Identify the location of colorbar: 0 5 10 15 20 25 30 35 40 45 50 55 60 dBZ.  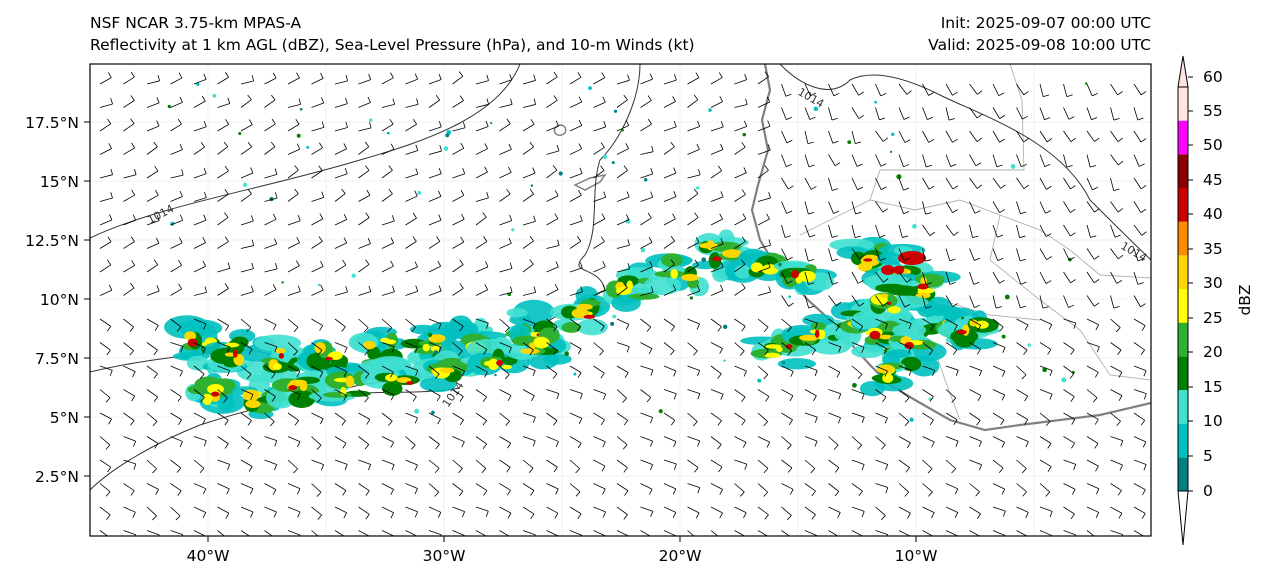
(1215, 300).